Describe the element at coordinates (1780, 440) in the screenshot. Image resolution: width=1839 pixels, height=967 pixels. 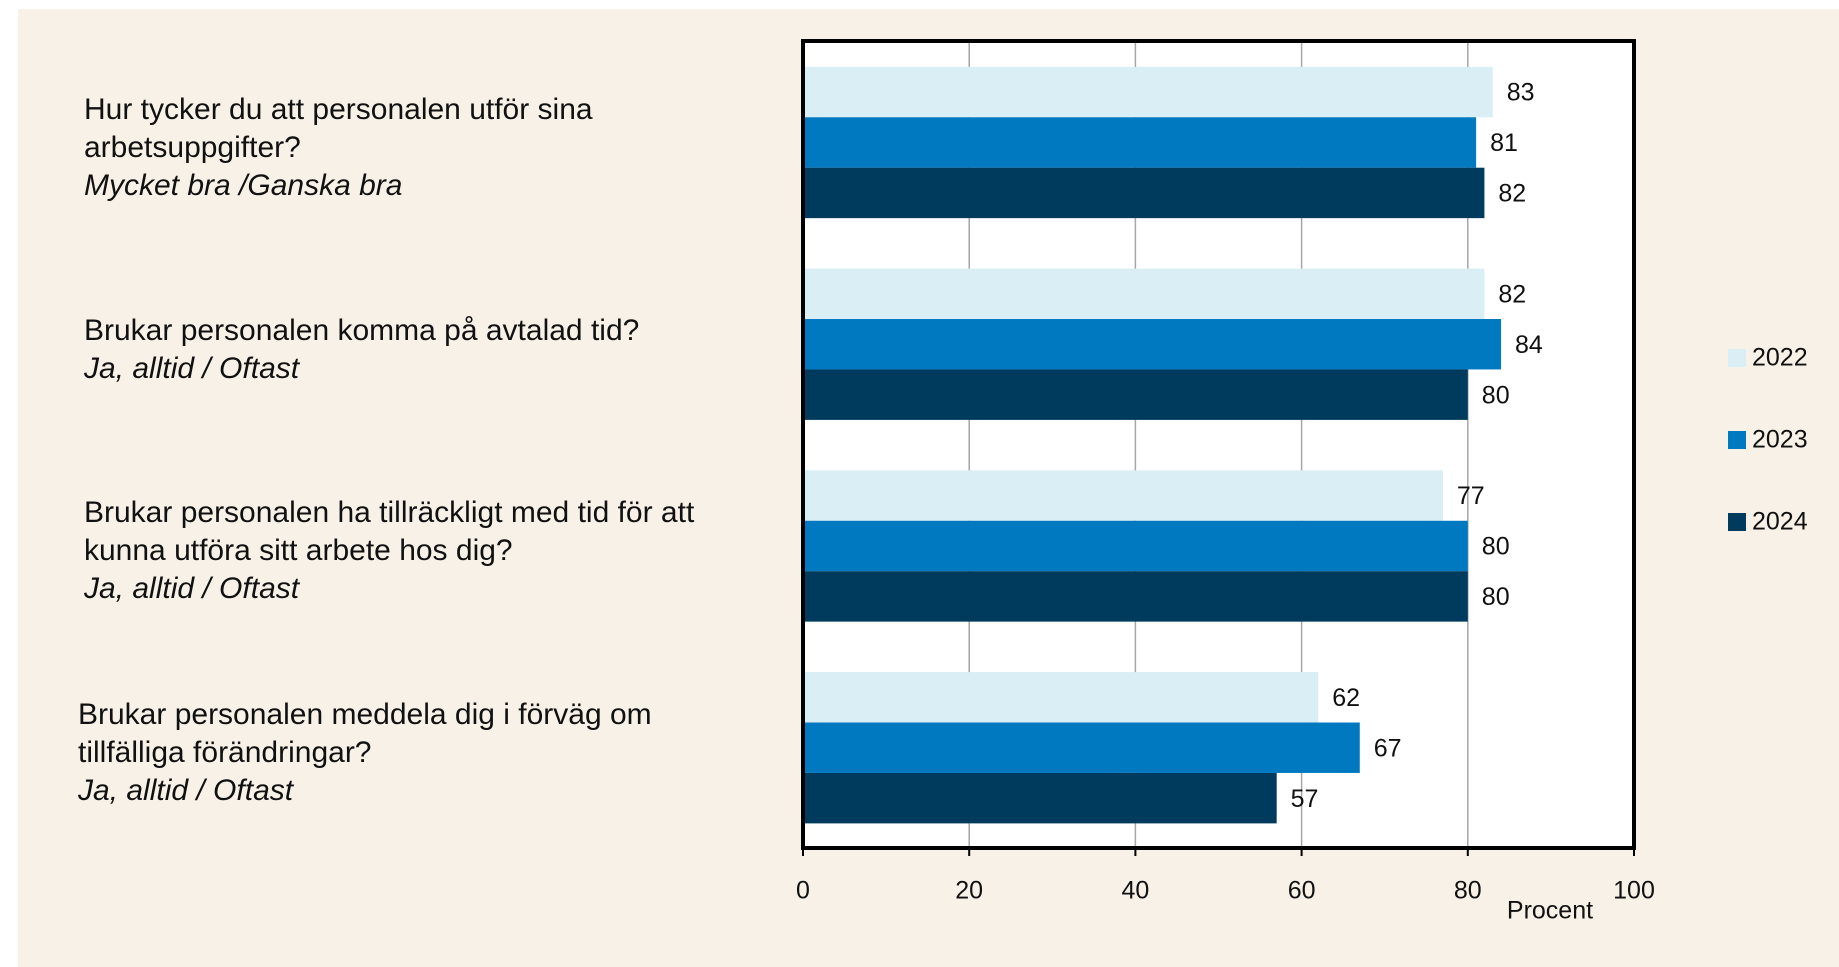
I see `legend-label: 2023` at that location.